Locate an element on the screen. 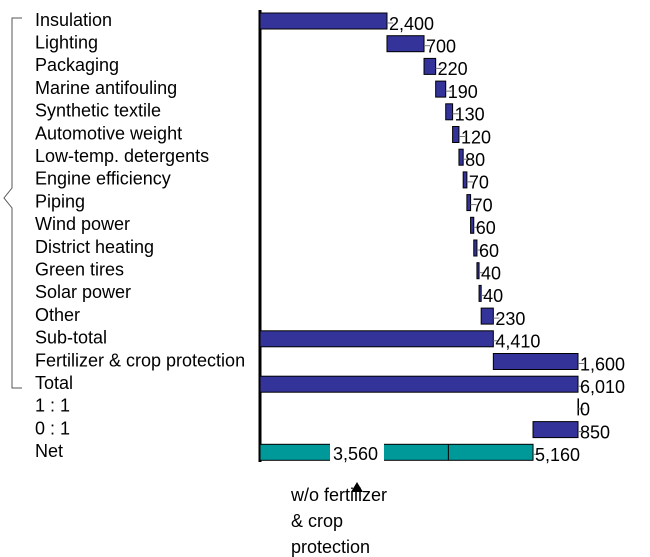  category-label: Automotive weight is located at coordinates (108, 133).